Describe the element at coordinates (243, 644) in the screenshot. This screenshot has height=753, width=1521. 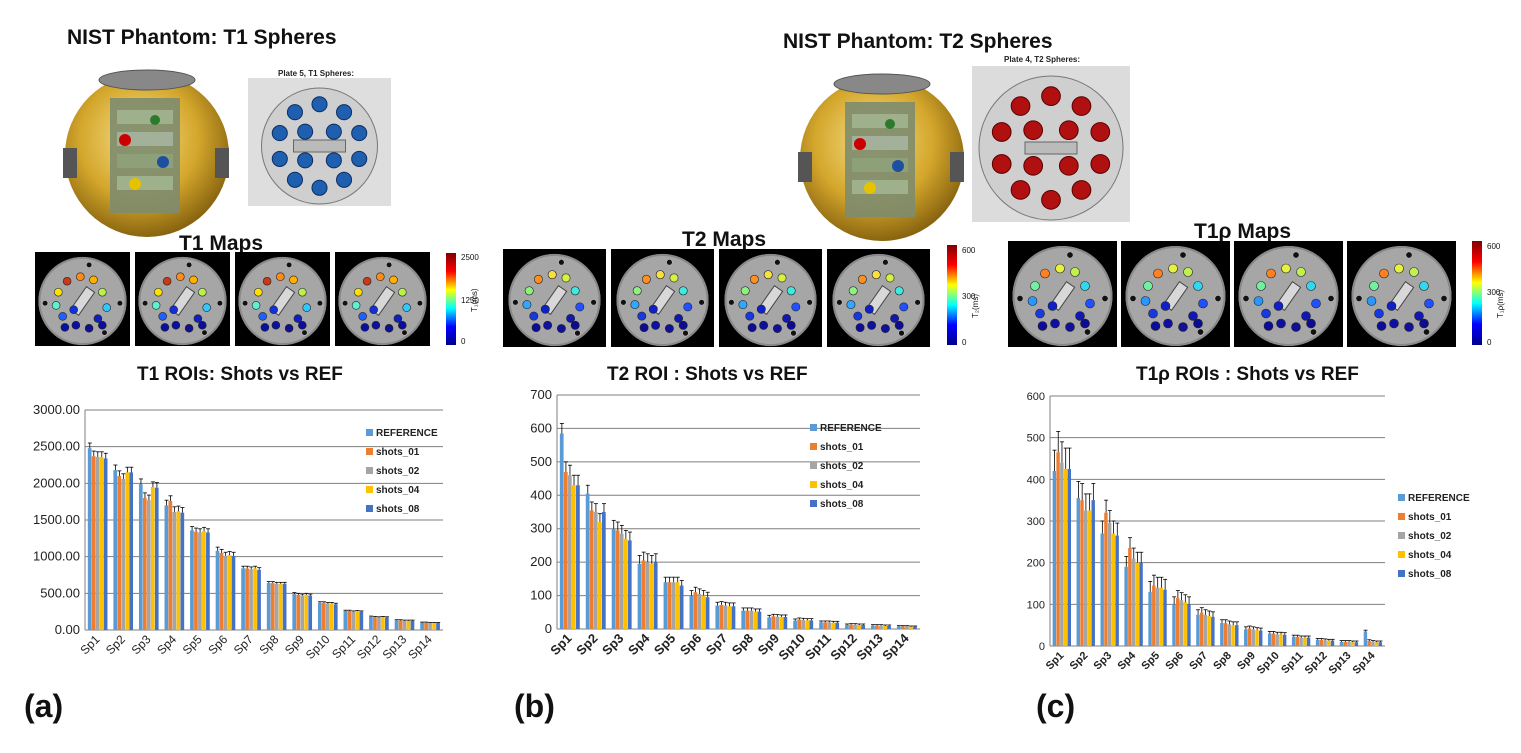
I see `x-tick-label: Sp7` at that location.